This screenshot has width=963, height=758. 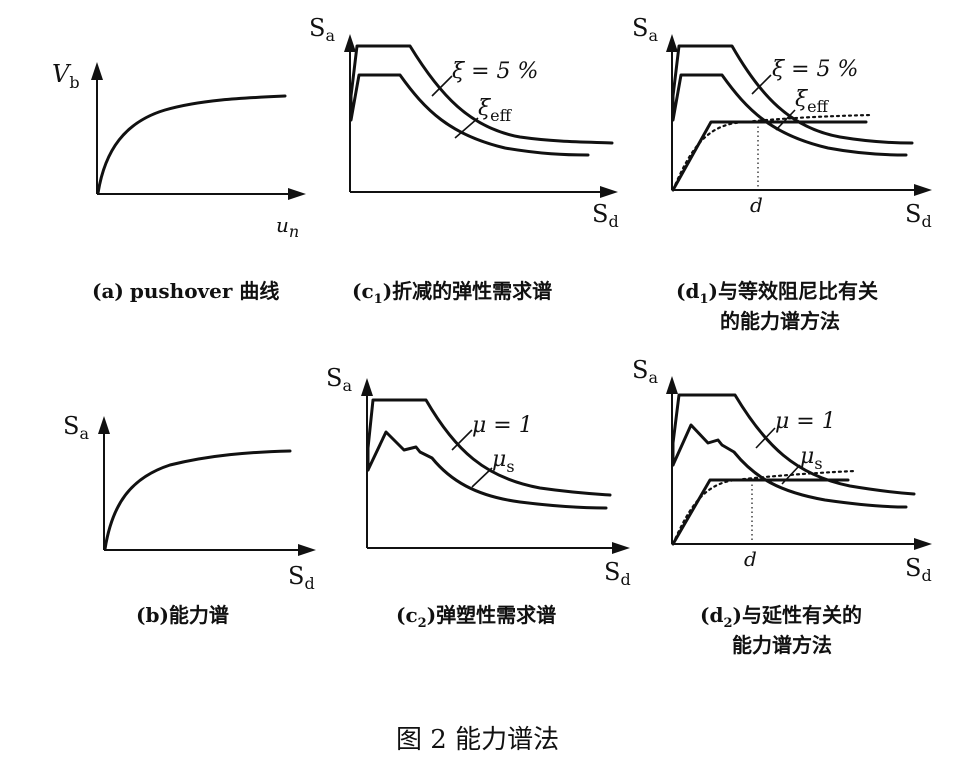 What do you see at coordinates (191, 144) in the screenshot?
I see `panel-a-pushover-curve` at bounding box center [191, 144].